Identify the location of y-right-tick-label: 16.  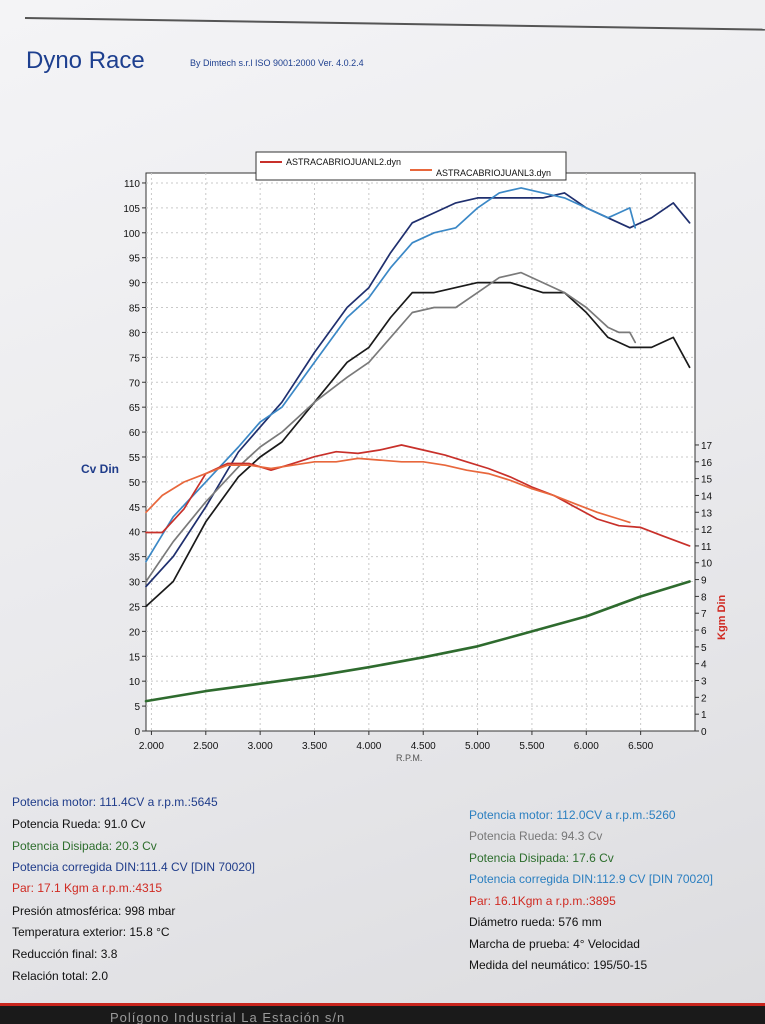
(707, 463).